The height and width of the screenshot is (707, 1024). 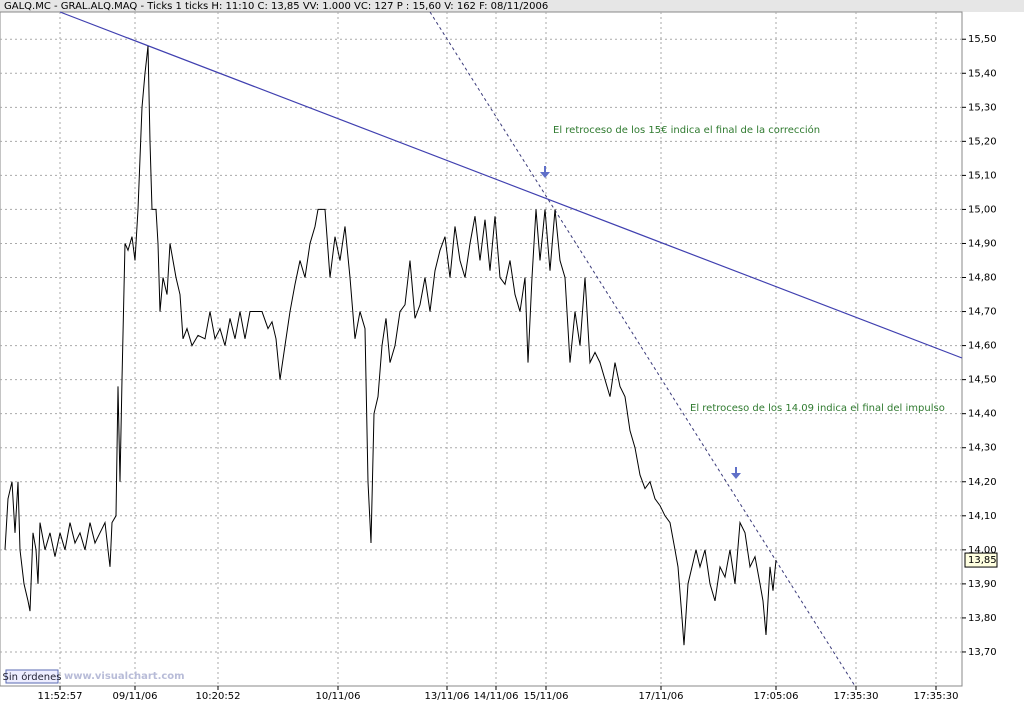 What do you see at coordinates (982, 175) in the screenshot?
I see `y-tick-label: 15,10` at bounding box center [982, 175].